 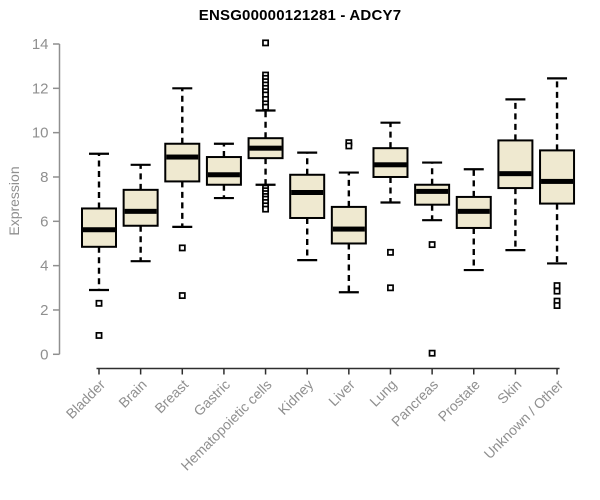 I want to click on x-category-label: Lung, so click(x=382, y=392).